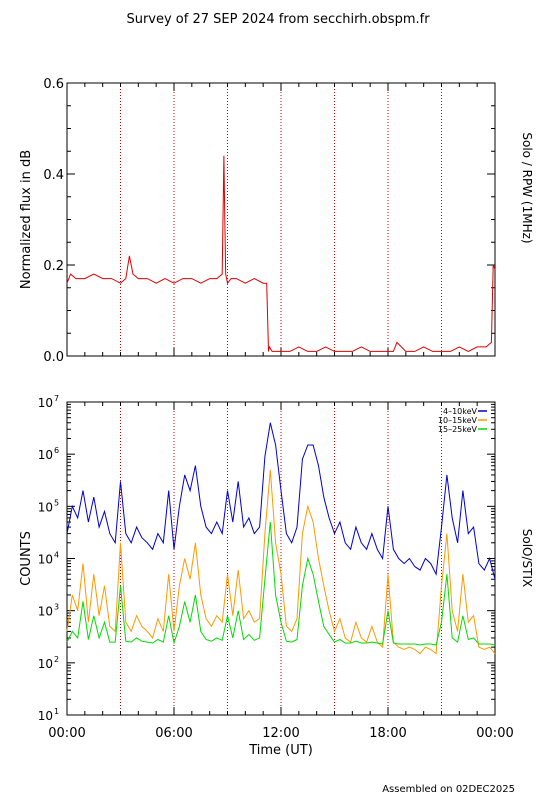 This screenshot has width=550, height=800. What do you see at coordinates (56, 398) in the screenshot?
I see `y-tick-label-exponent: 7` at bounding box center [56, 398].